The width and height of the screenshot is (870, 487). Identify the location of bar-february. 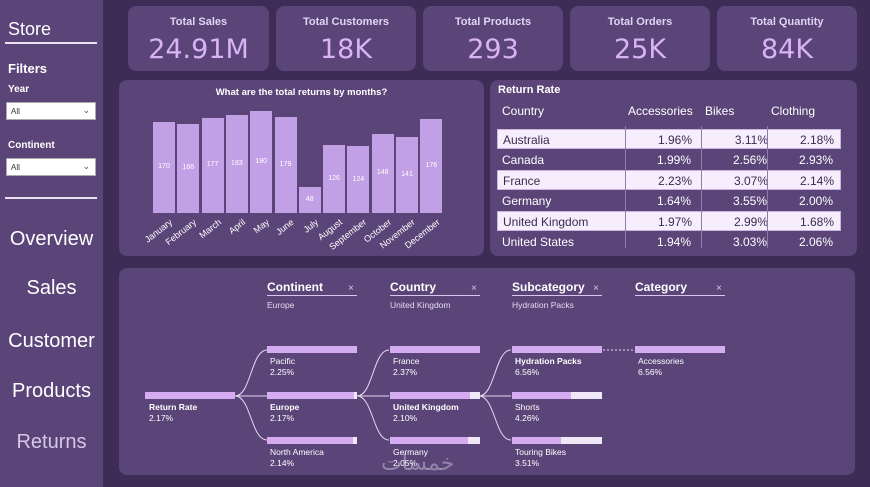
(188, 168).